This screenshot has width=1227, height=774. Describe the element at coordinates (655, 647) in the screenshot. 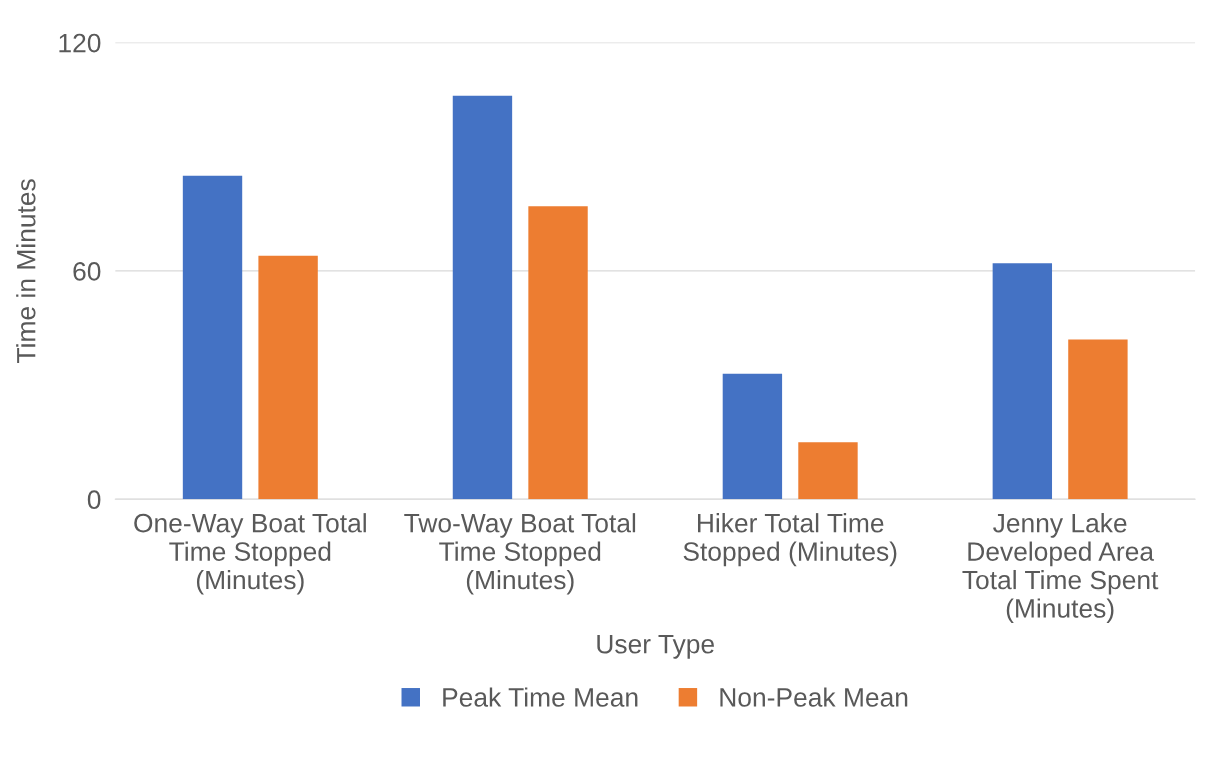

I see `x-axis-title: User Type` at that location.